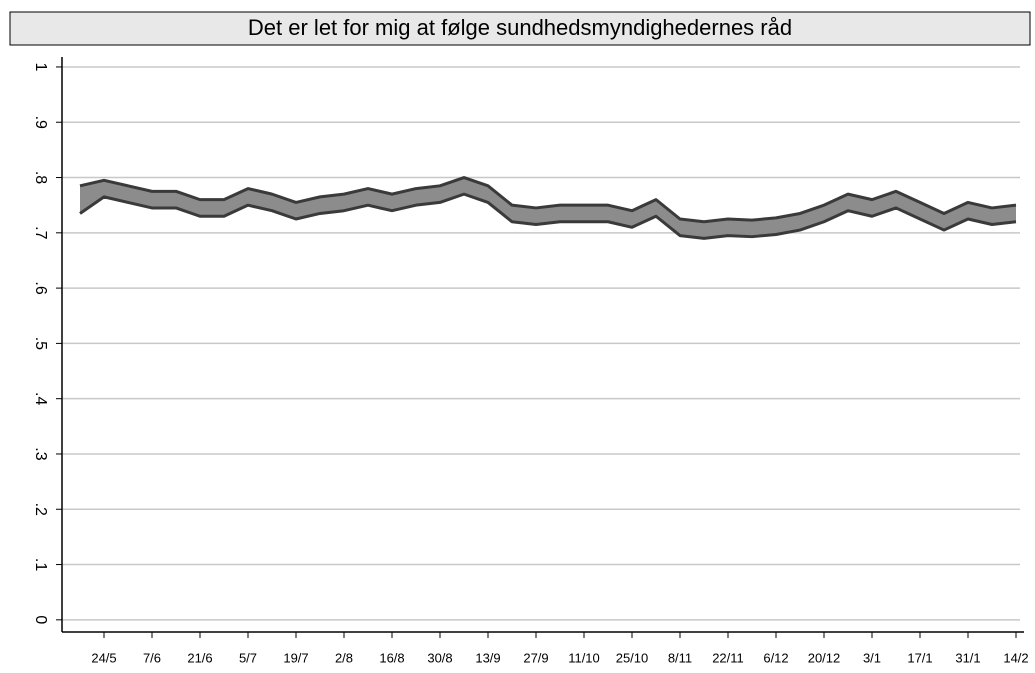 The image size is (1035, 673). What do you see at coordinates (680, 657) in the screenshot?
I see `x-tick-label: 8/11` at bounding box center [680, 657].